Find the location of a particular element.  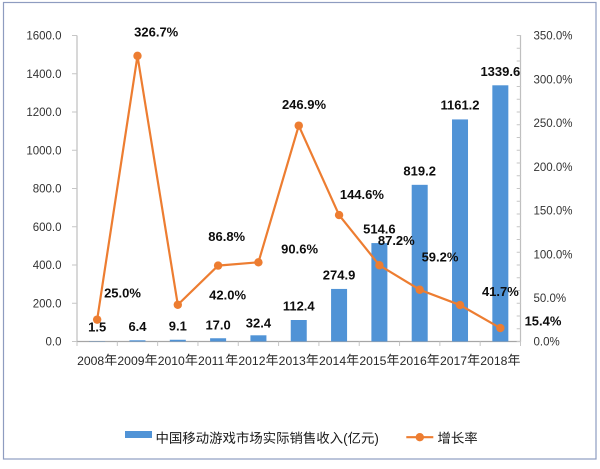

svg-text: 2014 is located at coordinates (332, 361).